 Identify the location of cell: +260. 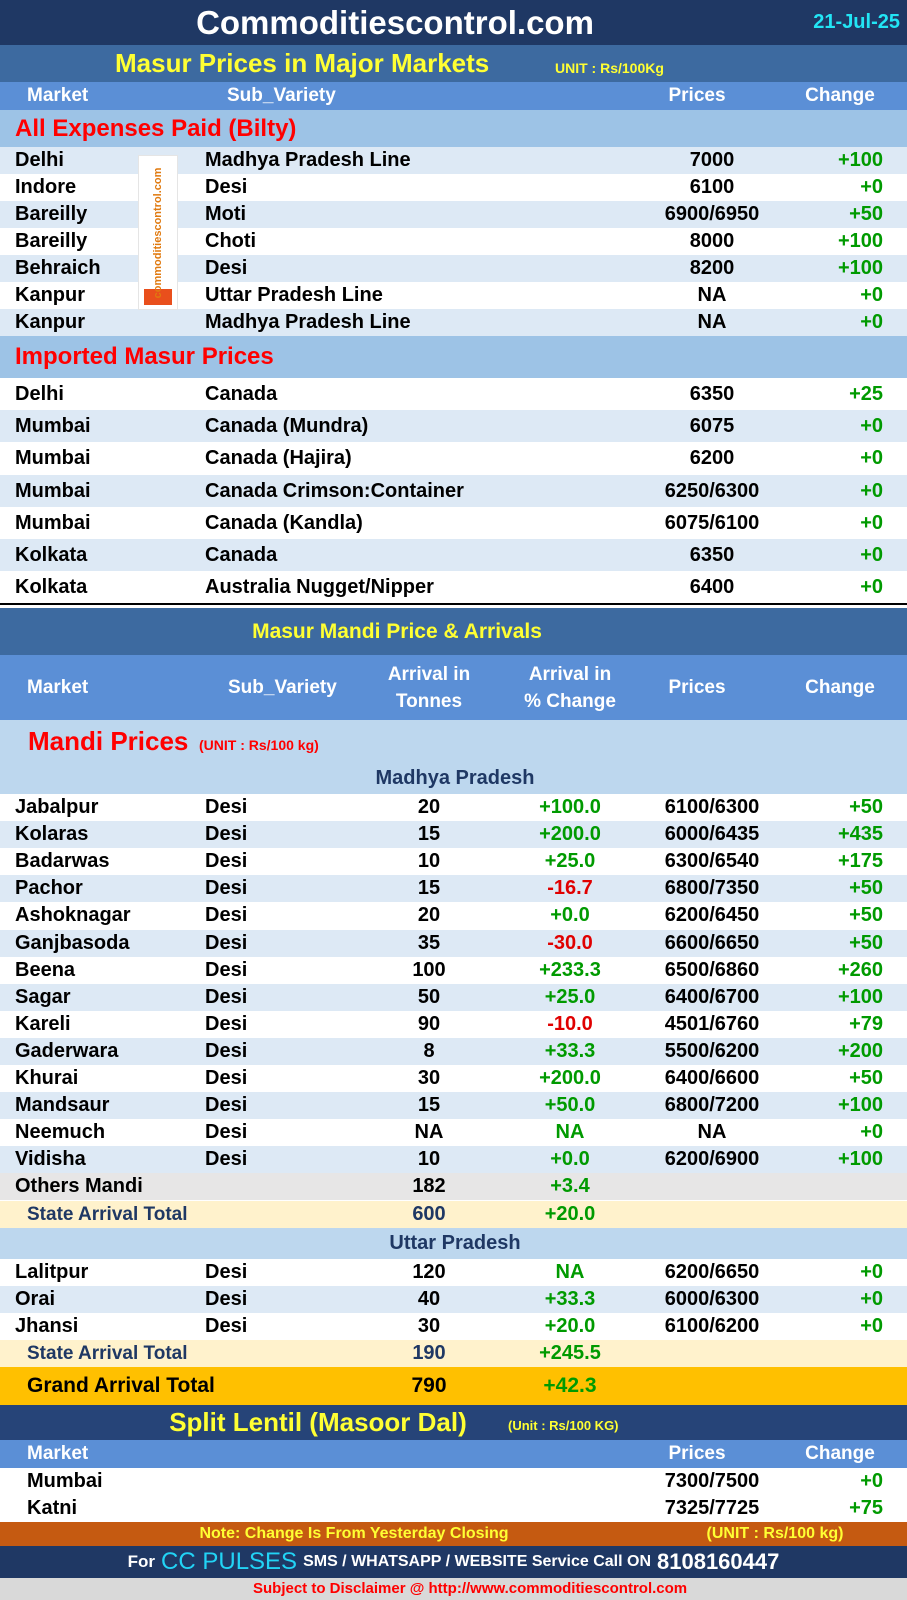
(860, 969).